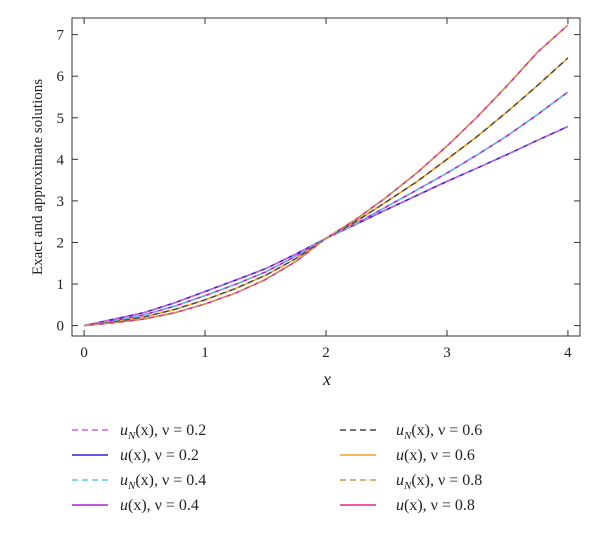  What do you see at coordinates (61, 285) in the screenshot?
I see `y-tick-label: 1` at bounding box center [61, 285].